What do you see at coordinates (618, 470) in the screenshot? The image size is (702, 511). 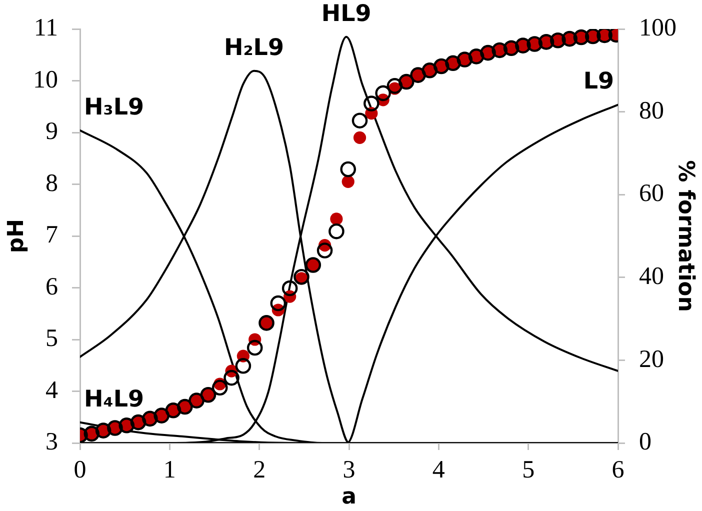 I see `x-tick-label: 6` at bounding box center [618, 470].